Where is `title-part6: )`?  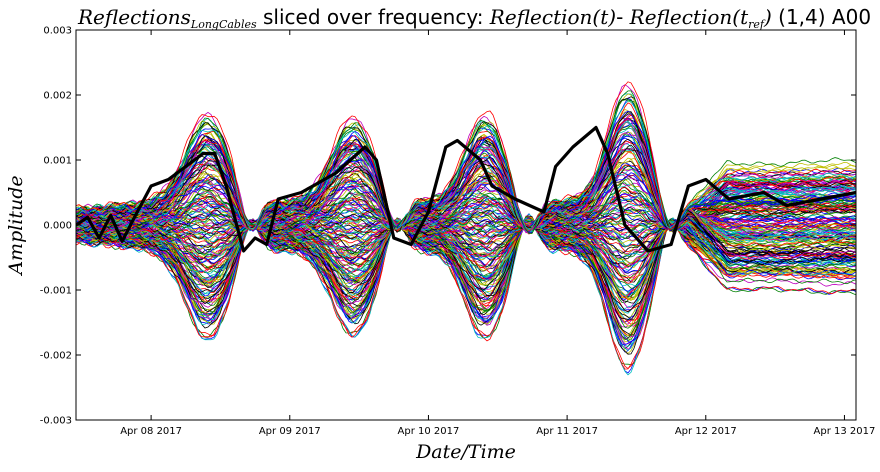 title-part6: ) is located at coordinates (767, 17).